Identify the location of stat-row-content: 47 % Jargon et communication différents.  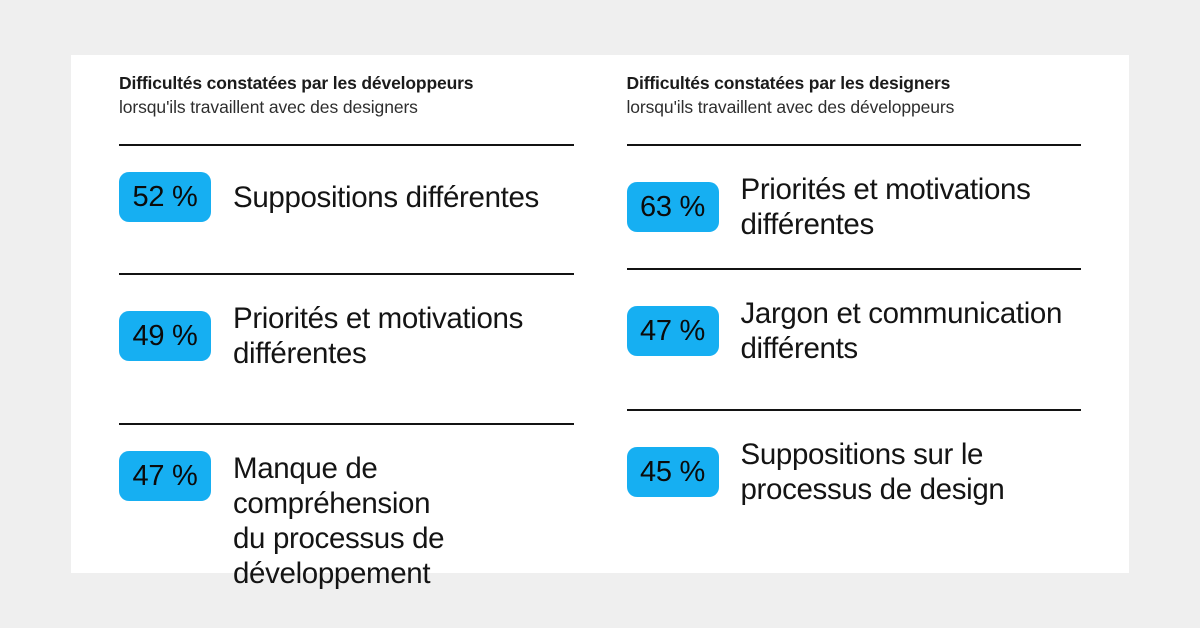
(854, 331).